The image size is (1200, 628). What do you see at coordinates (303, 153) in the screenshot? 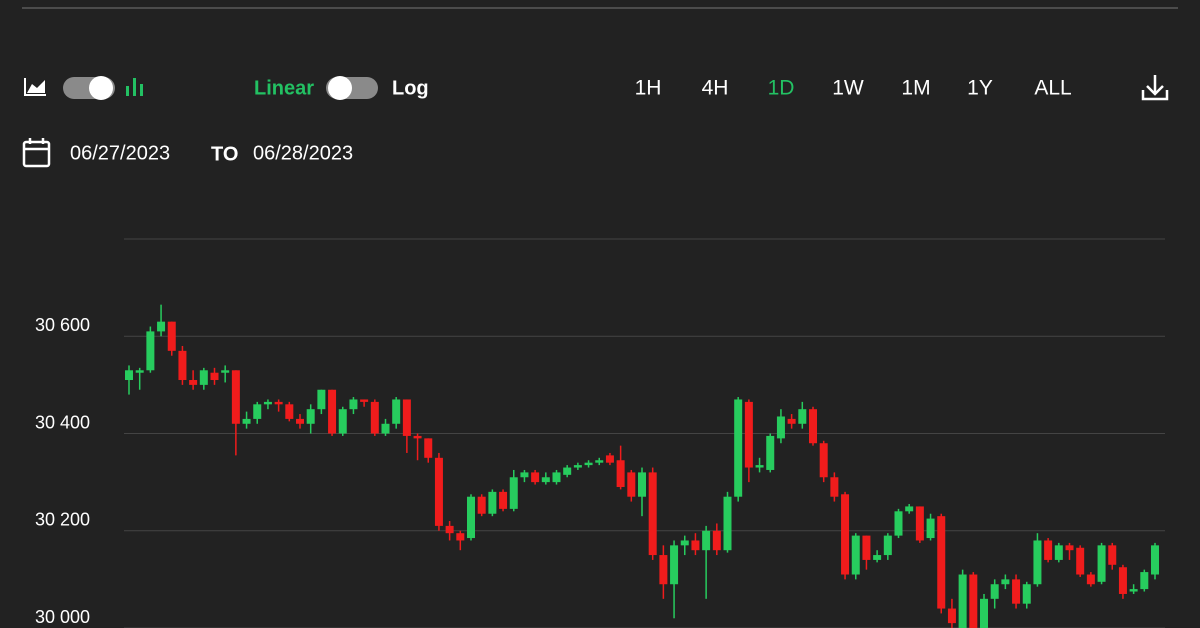
I see `date-to: 06/28/2023` at bounding box center [303, 153].